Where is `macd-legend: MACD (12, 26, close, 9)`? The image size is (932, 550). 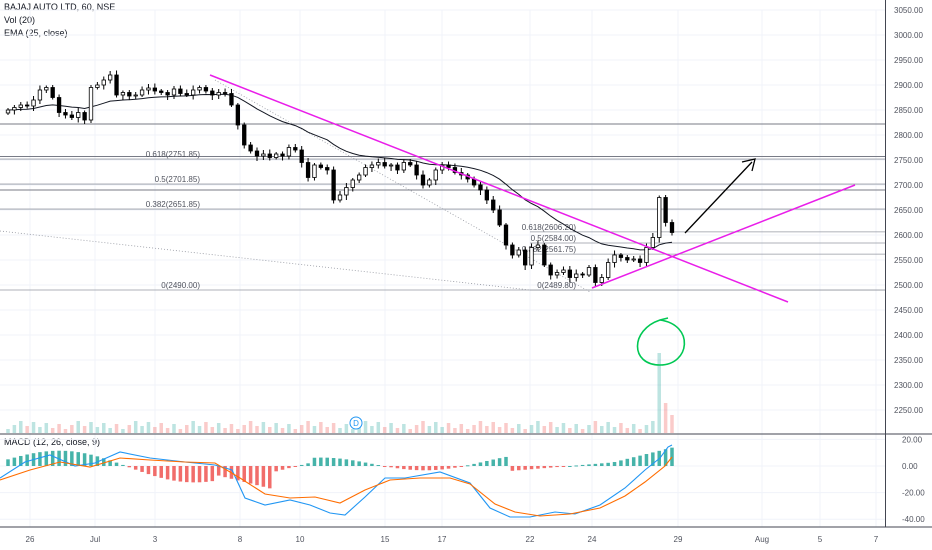
macd-legend: MACD (12, 26, close, 9) is located at coordinates (52, 442).